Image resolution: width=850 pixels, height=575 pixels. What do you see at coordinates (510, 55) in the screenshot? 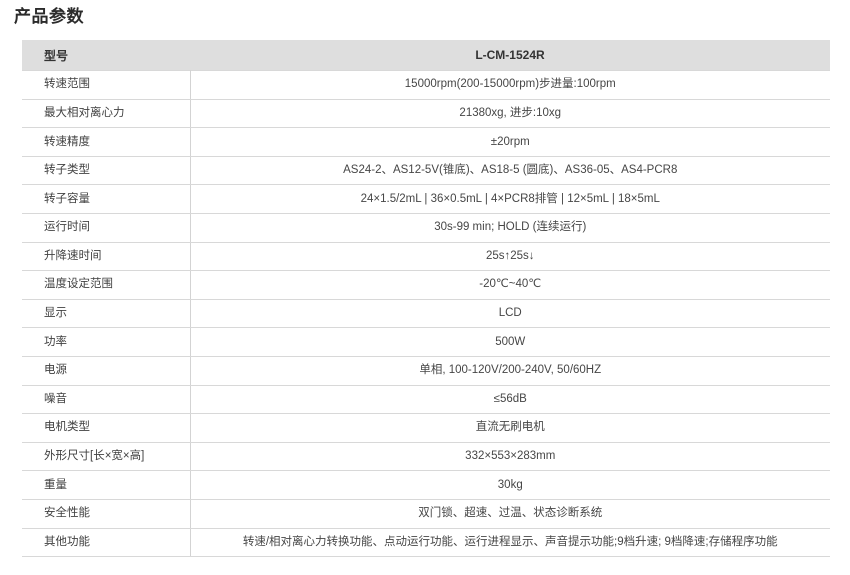
I see `header-value-model-number: L-CM-1524R` at bounding box center [510, 55].